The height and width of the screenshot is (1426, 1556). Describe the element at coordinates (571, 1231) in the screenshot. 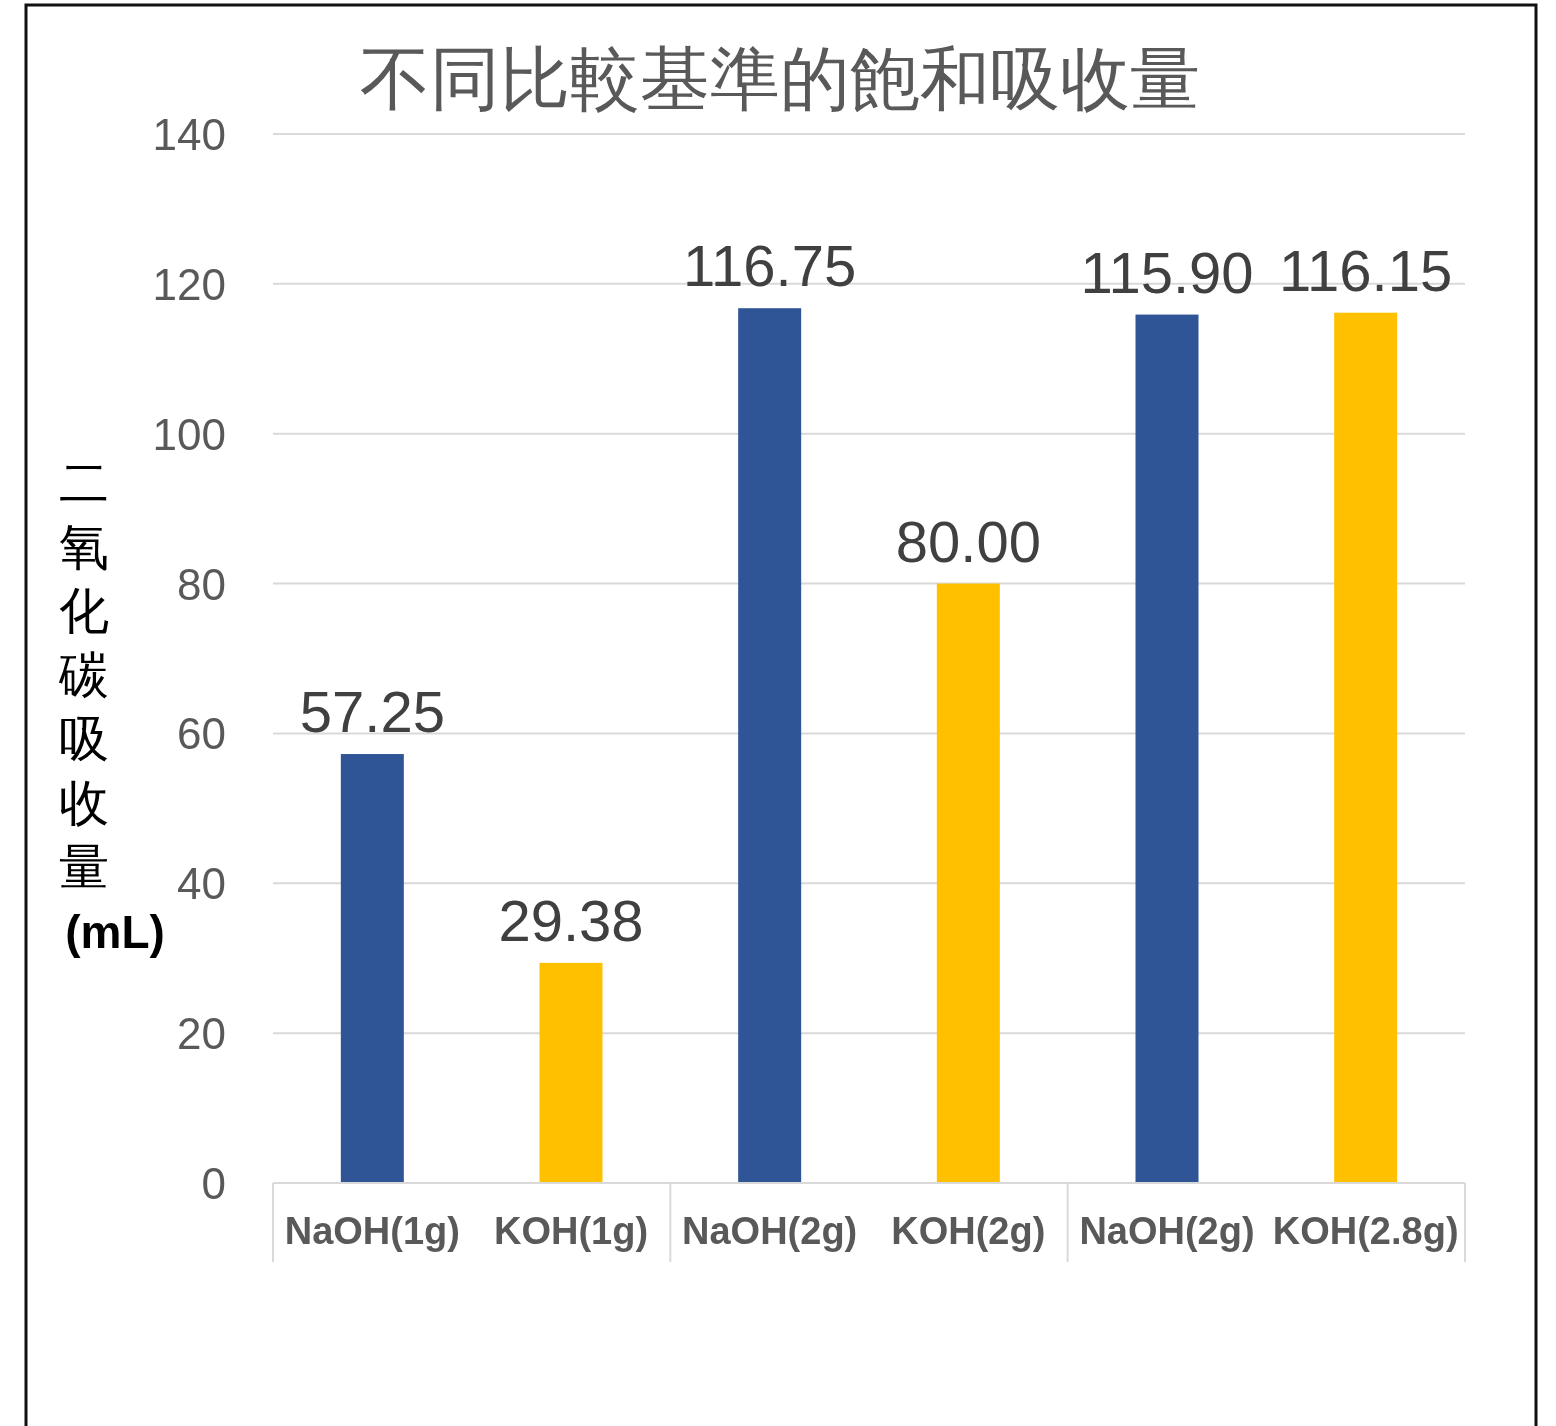

I see `x-tick-label: KOH(1g)` at that location.